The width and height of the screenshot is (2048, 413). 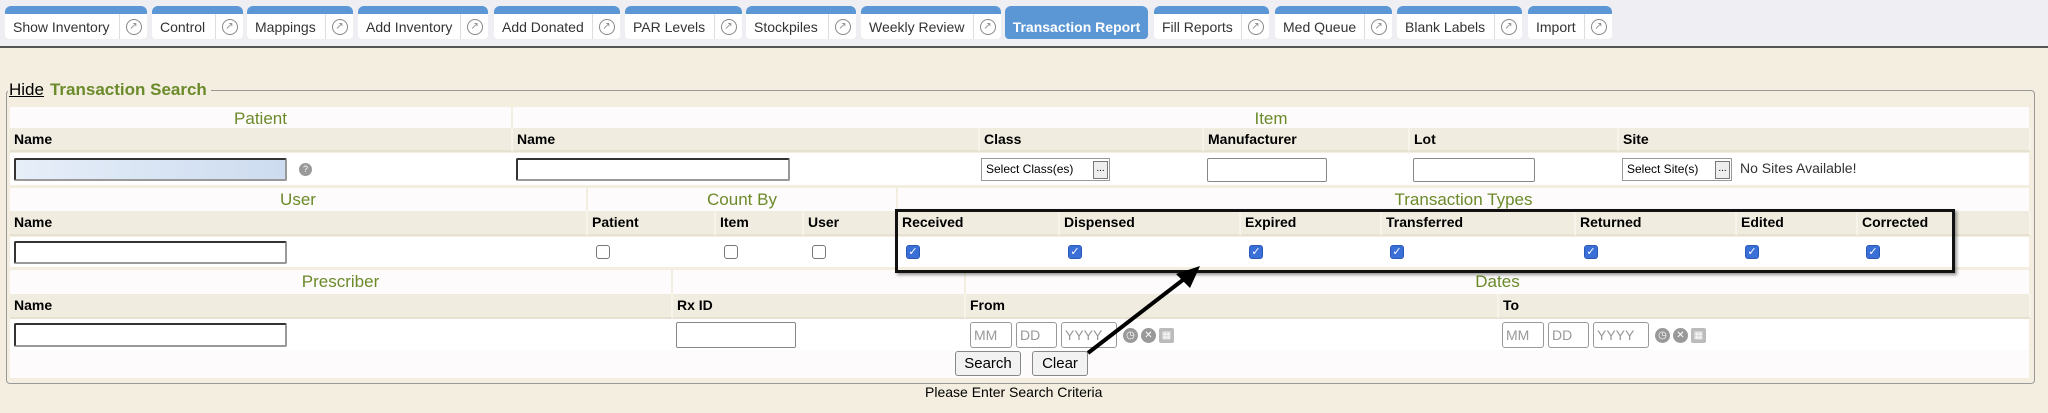 I want to click on tab-control: Control ↗, so click(x=197, y=22).